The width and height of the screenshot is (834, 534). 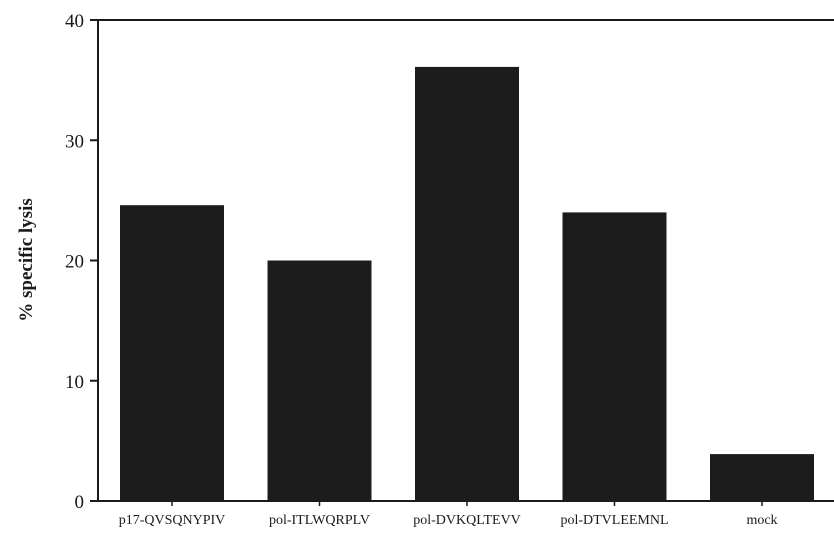 What do you see at coordinates (761, 520) in the screenshot?
I see `x-tick-label: mock` at bounding box center [761, 520].